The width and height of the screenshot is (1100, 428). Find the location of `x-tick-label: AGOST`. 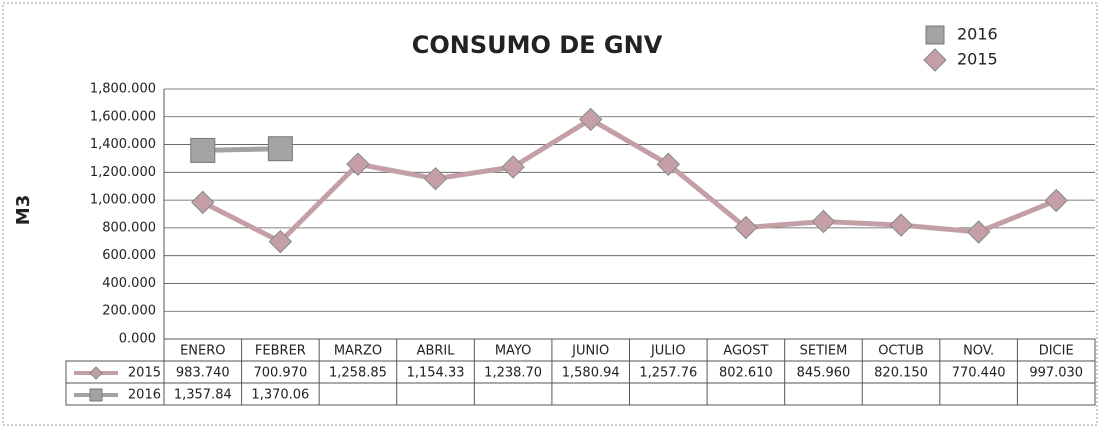

x-tick-label: AGOST is located at coordinates (745, 351).